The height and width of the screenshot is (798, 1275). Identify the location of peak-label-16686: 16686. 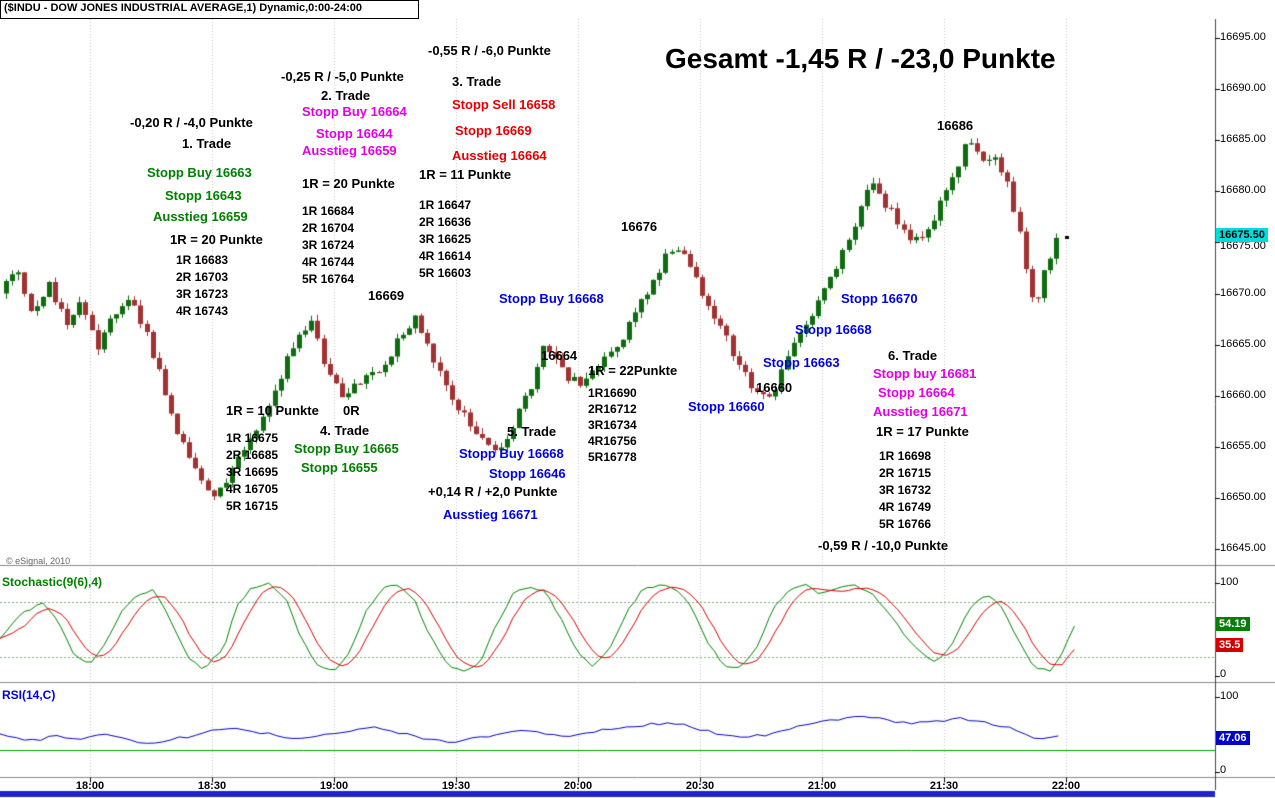
(955, 125).